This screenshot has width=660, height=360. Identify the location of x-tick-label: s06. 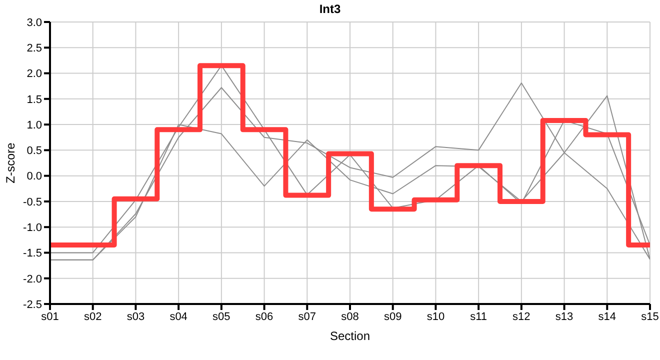
(264, 316).